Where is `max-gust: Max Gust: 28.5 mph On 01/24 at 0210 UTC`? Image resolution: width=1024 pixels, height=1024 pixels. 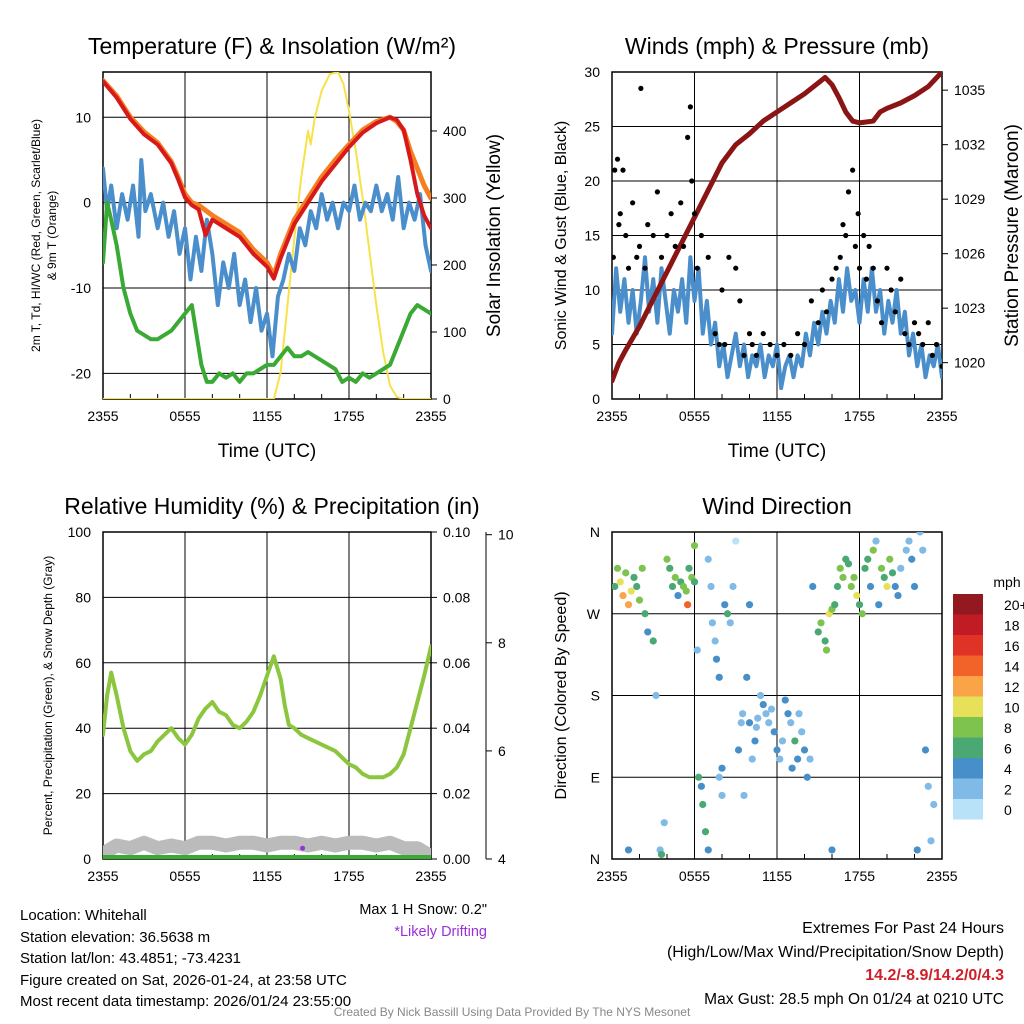 max-gust: Max Gust: 28.5 mph On 01/24 at 0210 UTC is located at coordinates (854, 999).